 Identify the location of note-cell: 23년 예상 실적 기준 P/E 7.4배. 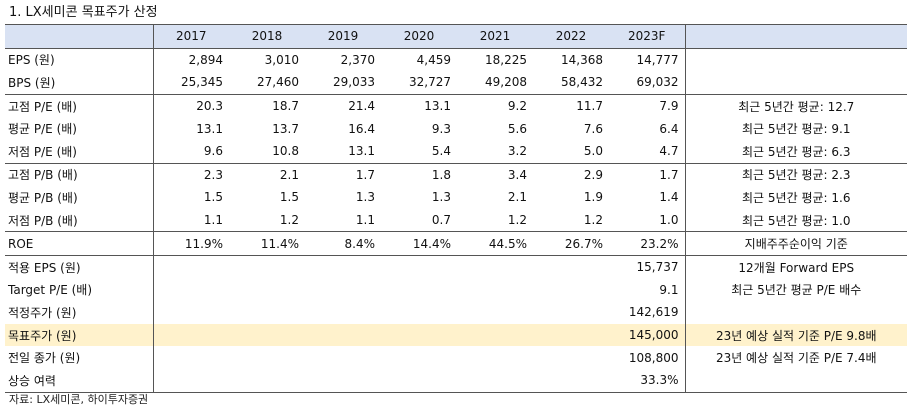
(795, 357).